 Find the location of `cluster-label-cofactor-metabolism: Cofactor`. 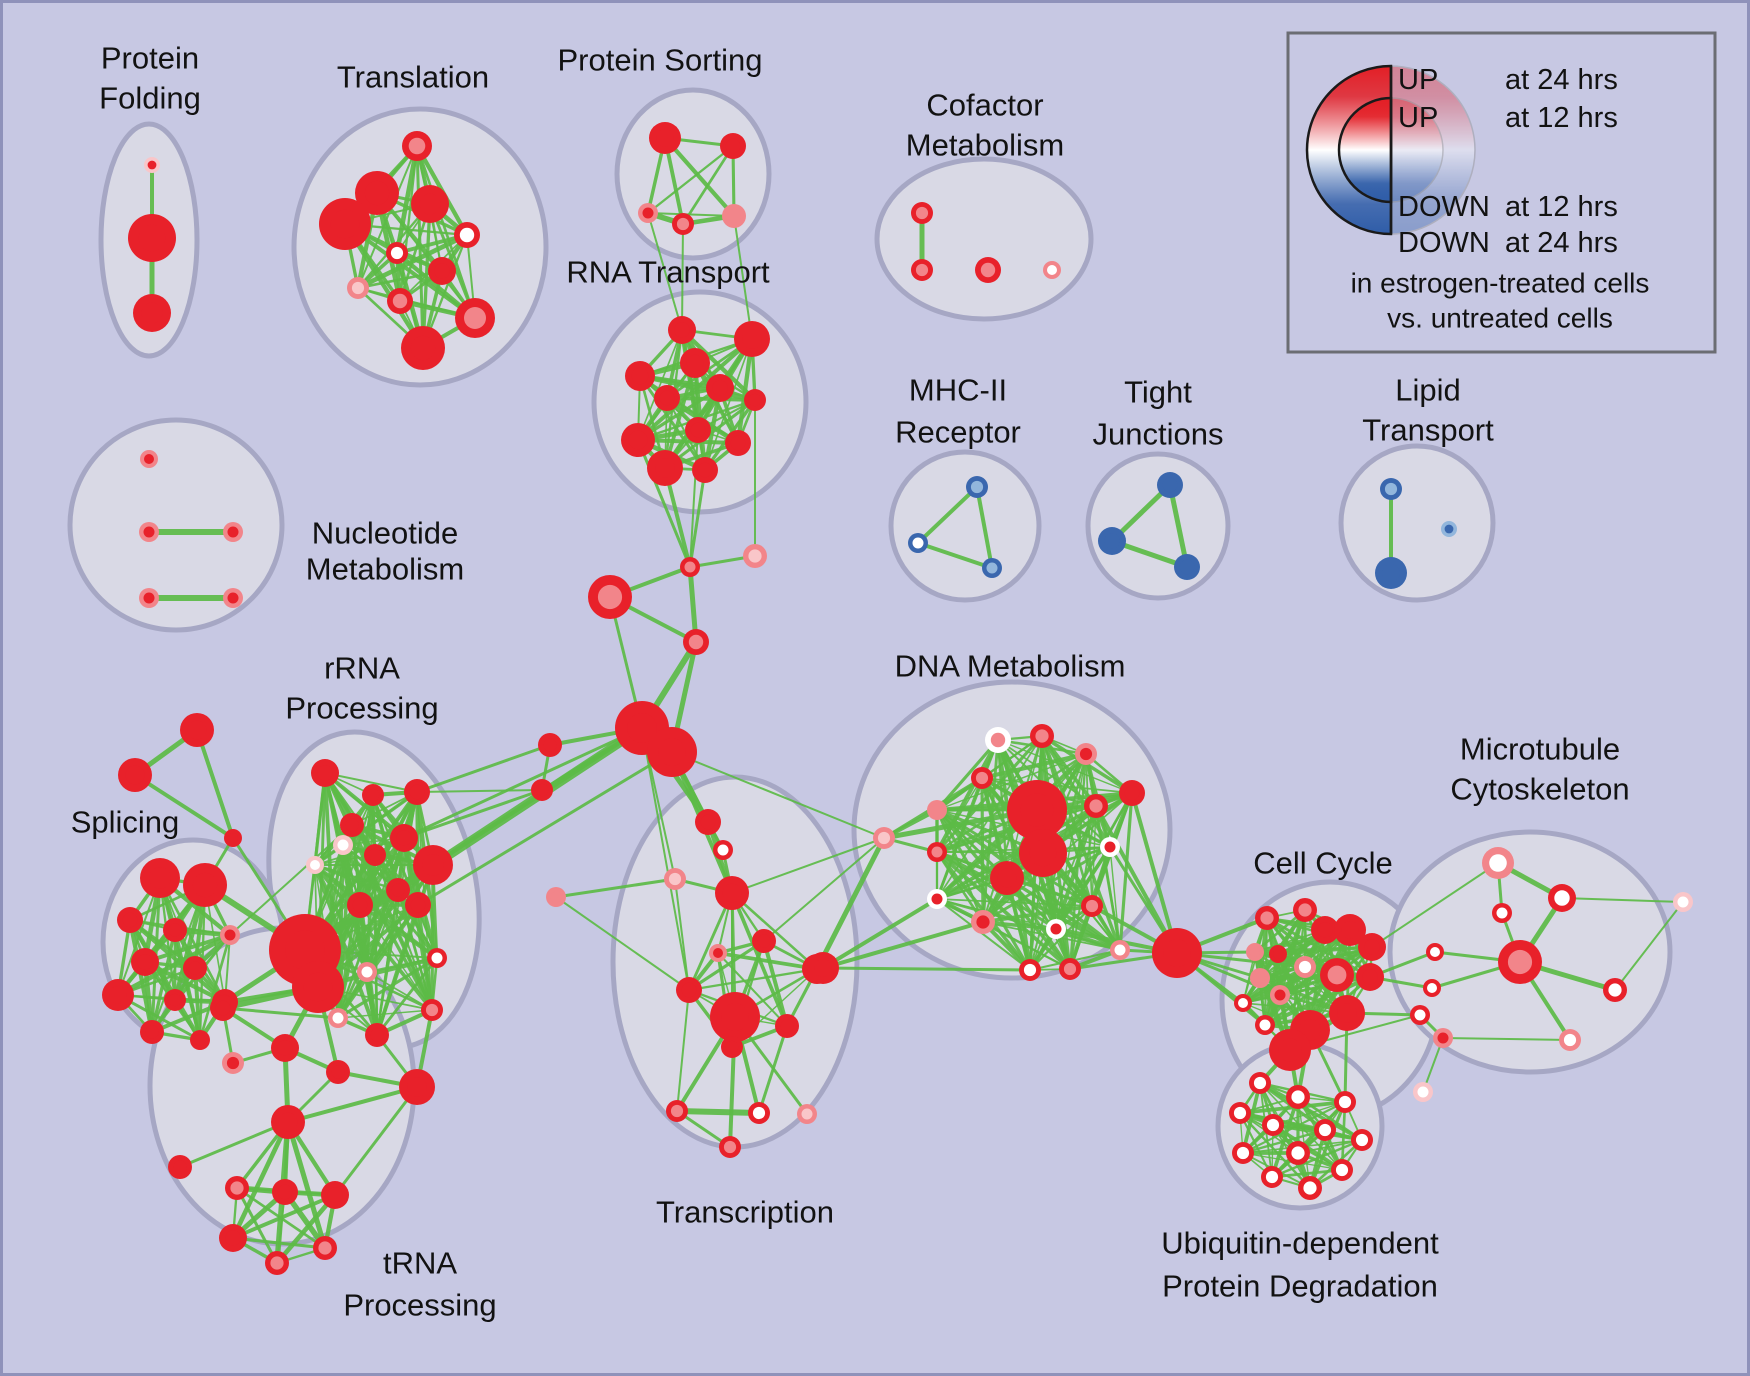

cluster-label-cofactor-metabolism: Cofactor is located at coordinates (984, 105).